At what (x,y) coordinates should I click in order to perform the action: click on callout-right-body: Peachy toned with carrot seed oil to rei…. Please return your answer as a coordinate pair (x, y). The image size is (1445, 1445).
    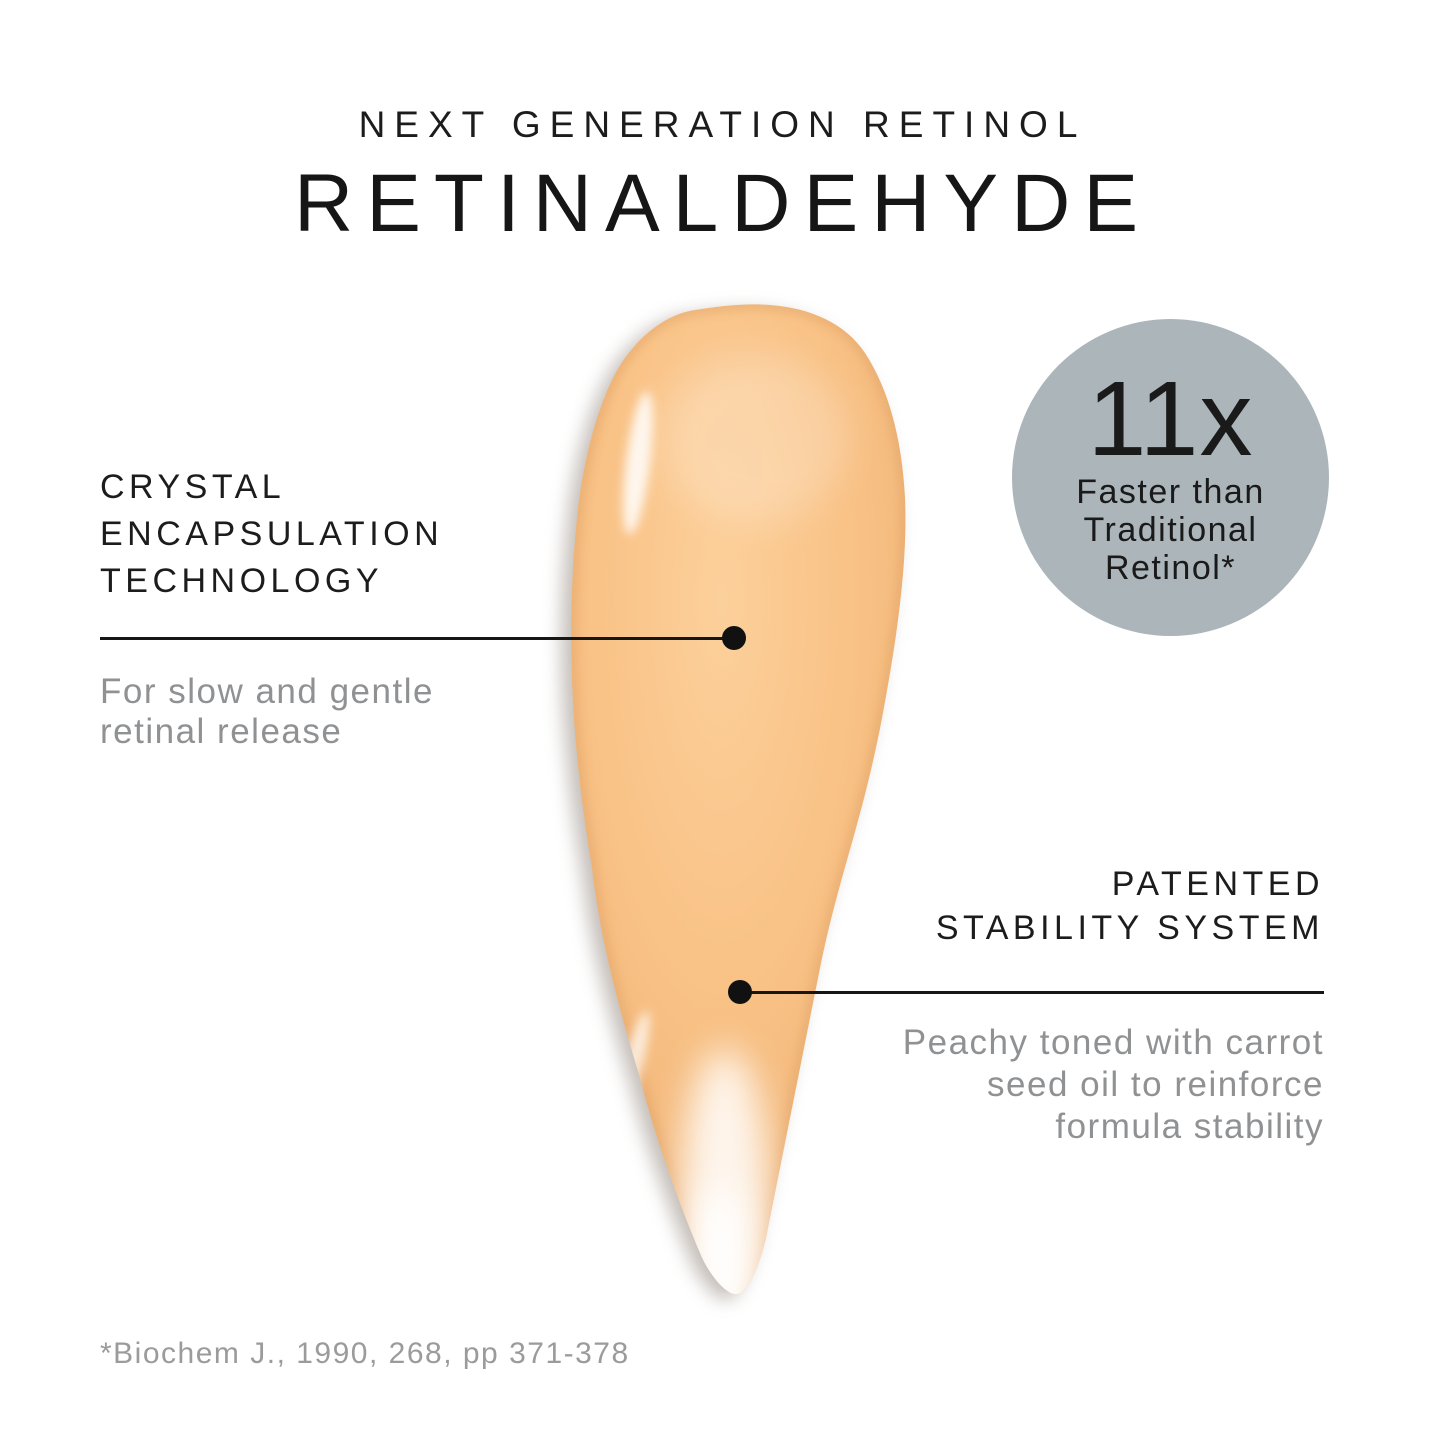
    Looking at the image, I should click on (1113, 1085).